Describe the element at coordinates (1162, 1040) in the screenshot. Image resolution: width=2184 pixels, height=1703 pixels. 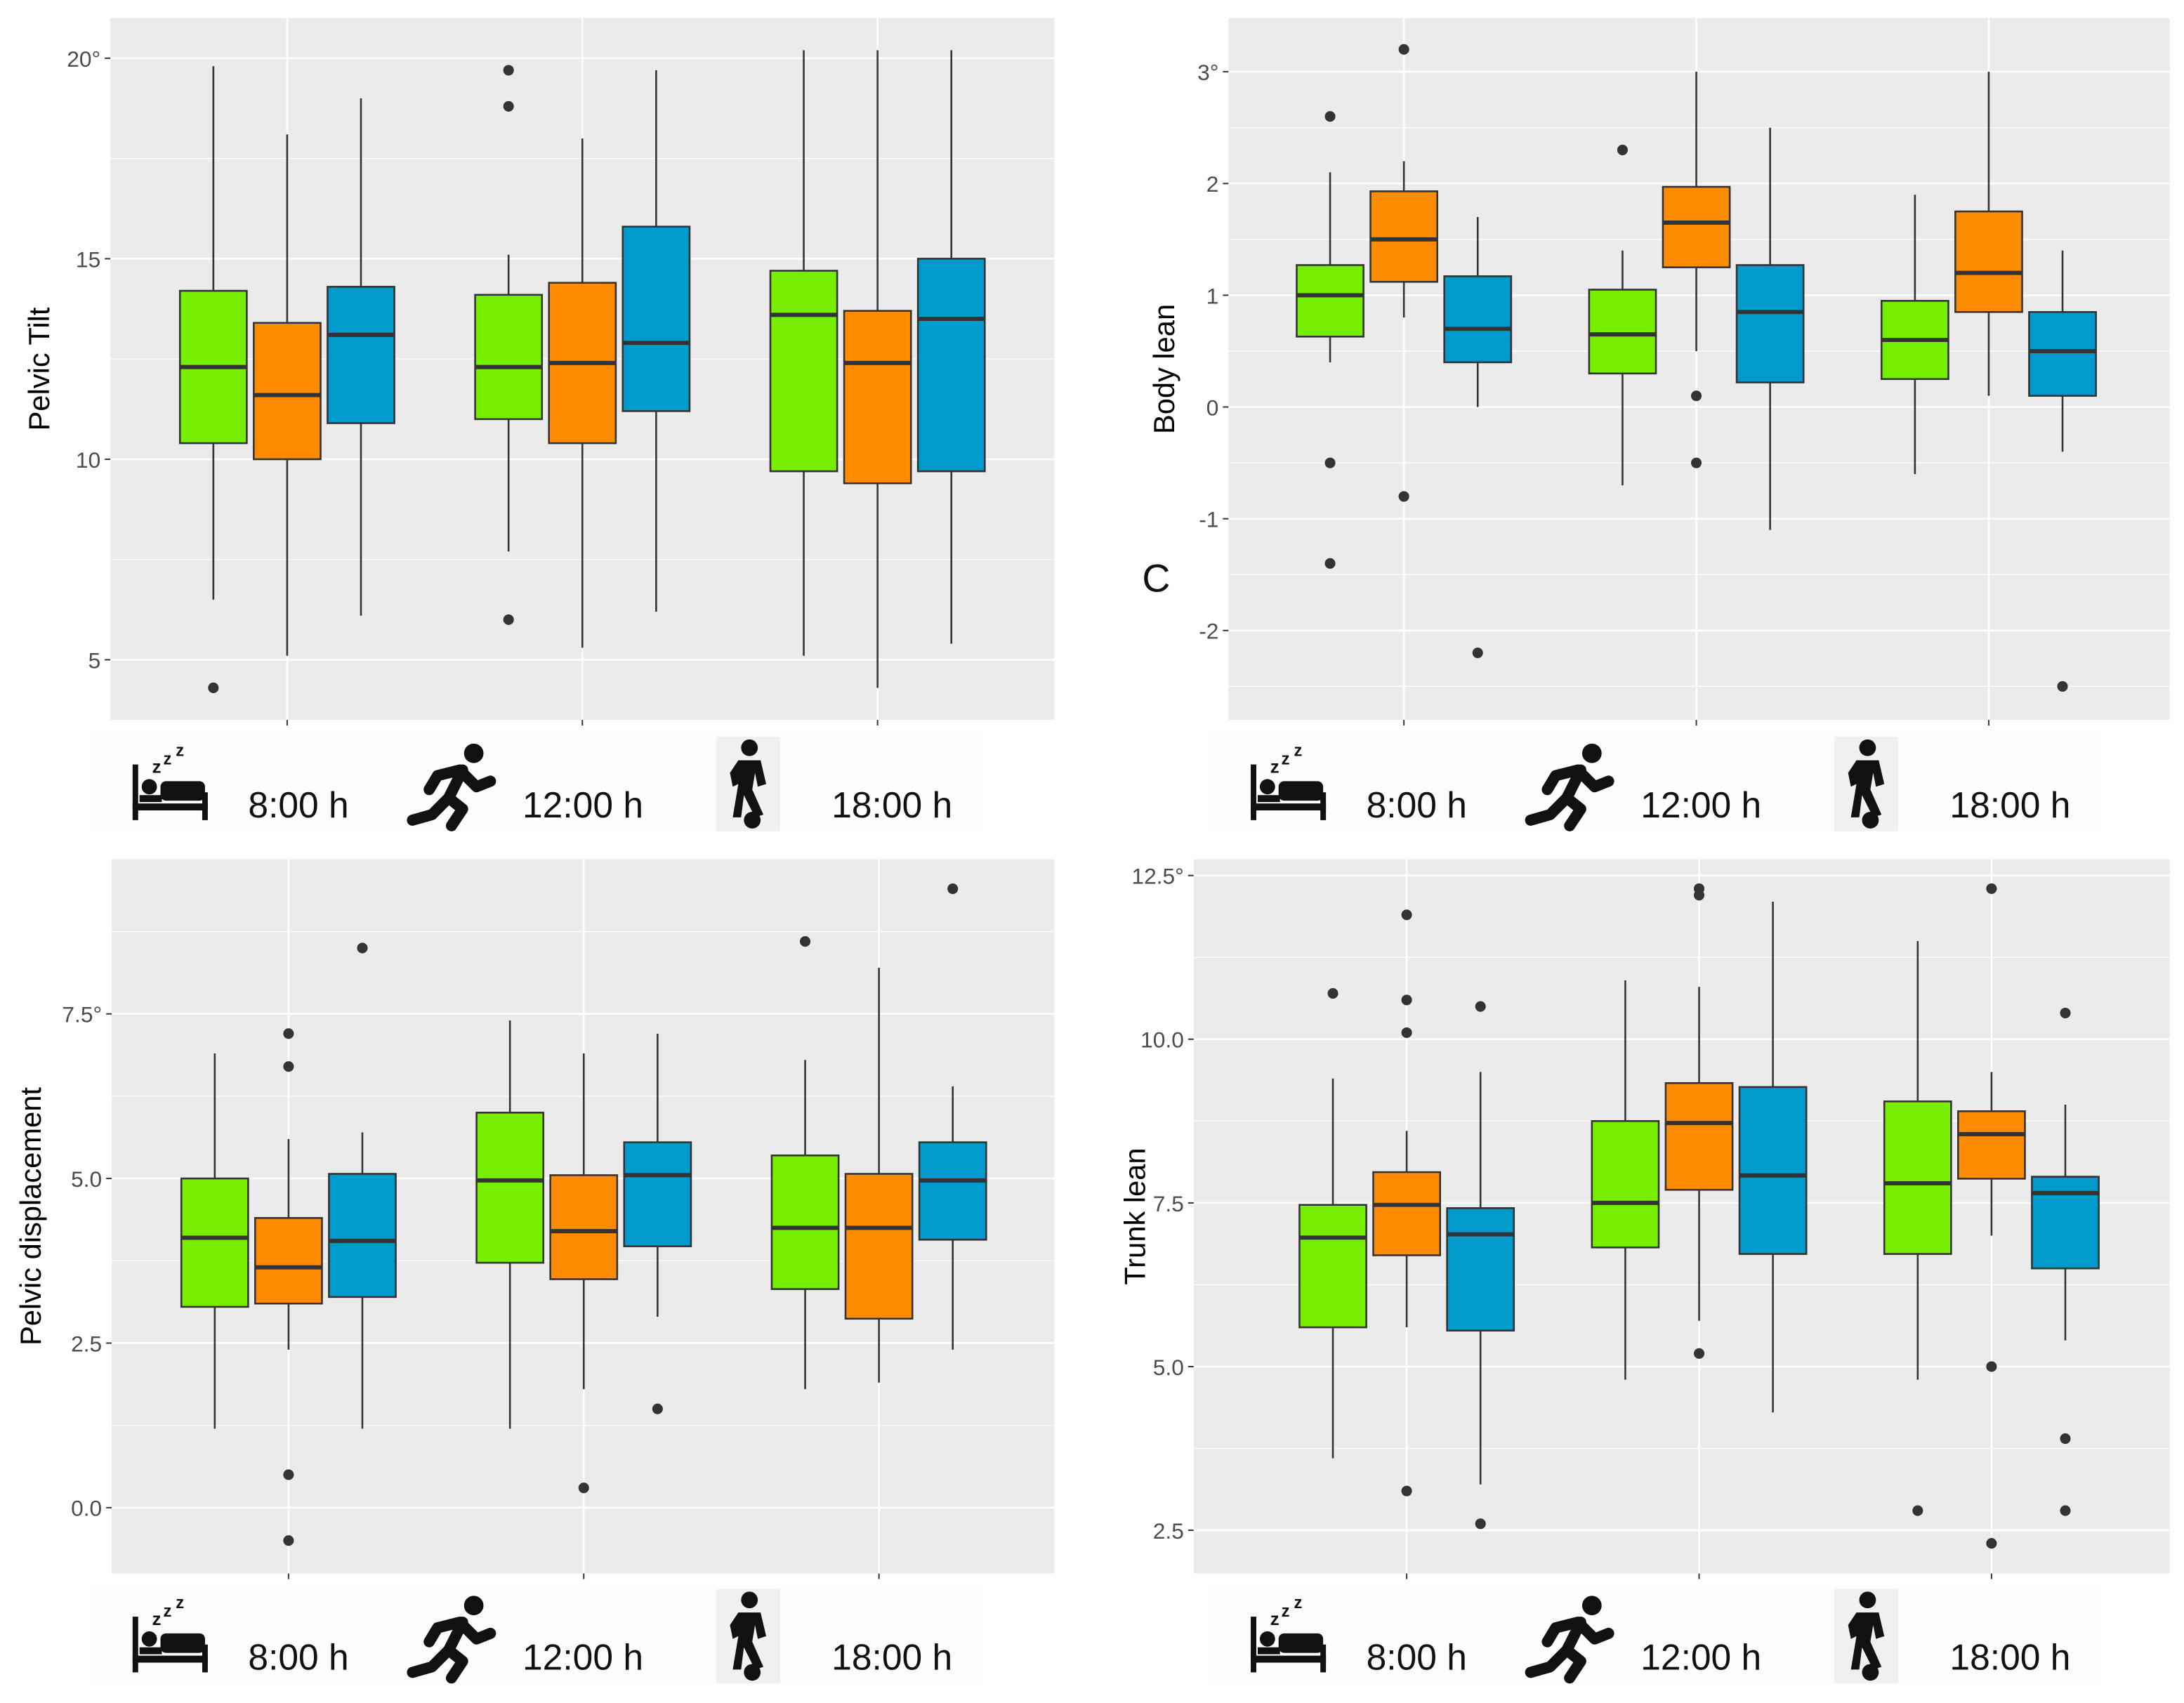
I see `y-tick-label: 10.0` at that location.